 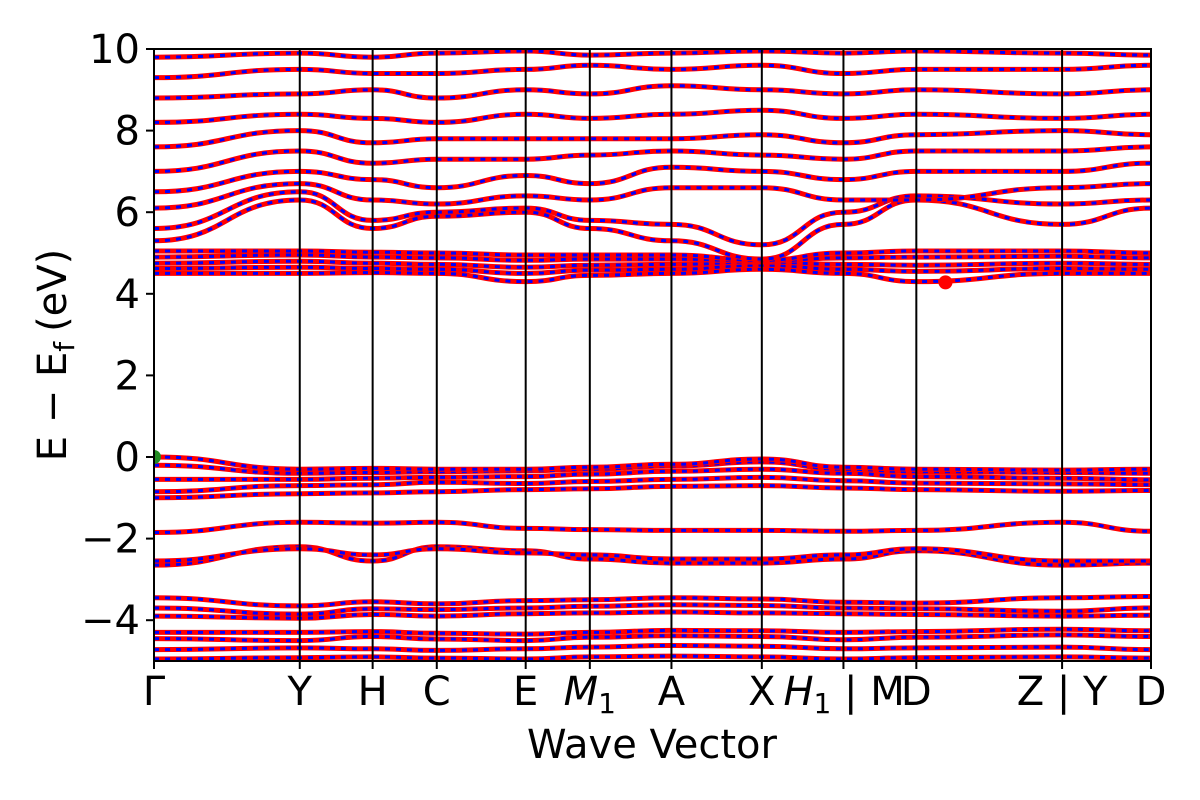 I want to click on x-tick-label: H1 | M, so click(x=843, y=694).